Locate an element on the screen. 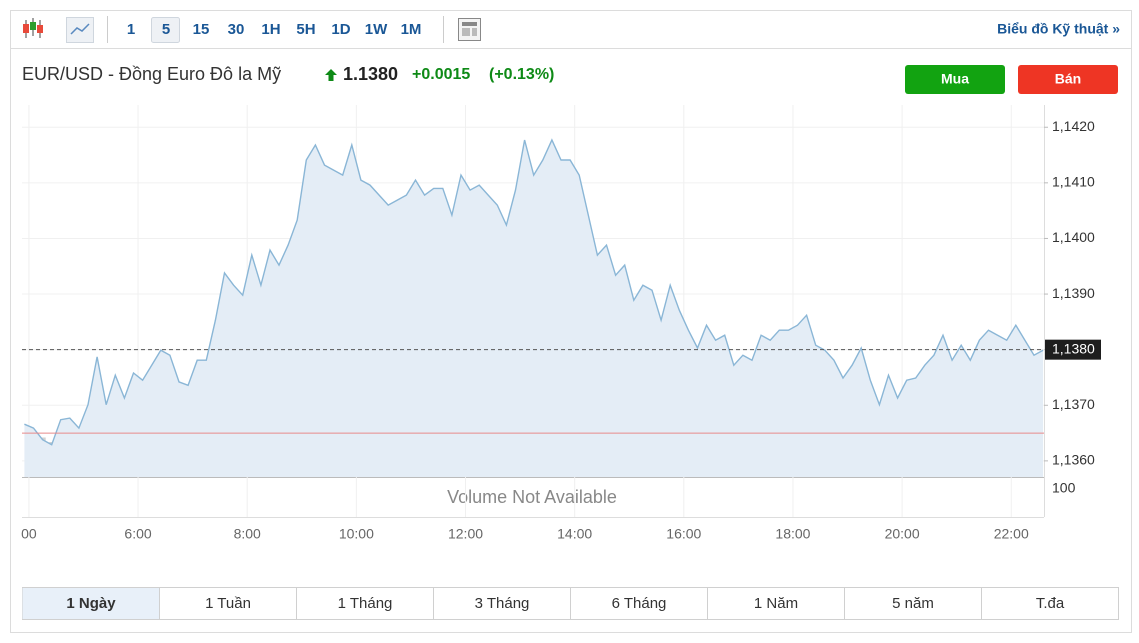  interval-button: 1M is located at coordinates (411, 29).